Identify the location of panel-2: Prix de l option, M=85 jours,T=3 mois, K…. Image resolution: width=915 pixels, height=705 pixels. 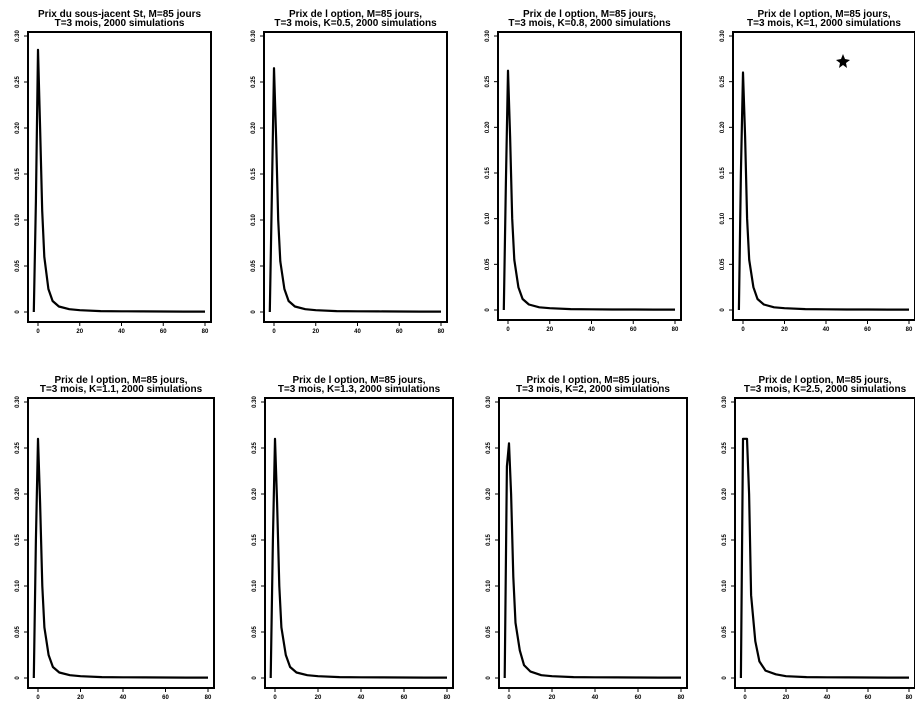
(349, 172).